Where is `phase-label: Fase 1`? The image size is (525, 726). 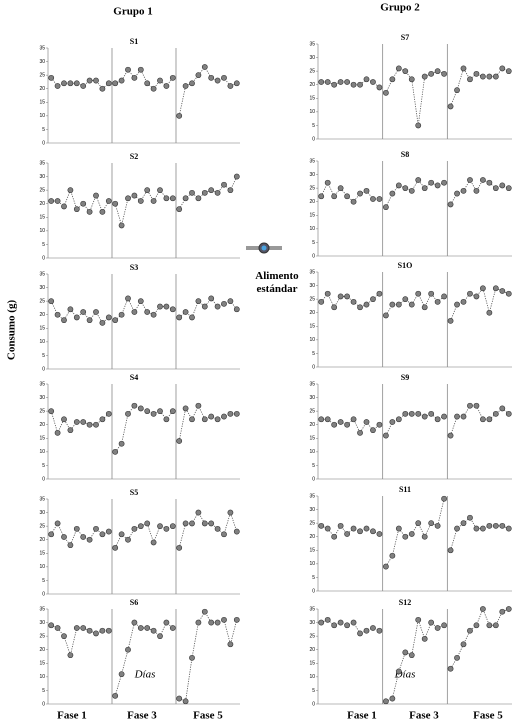 phase-label: Fase 1 is located at coordinates (362, 716).